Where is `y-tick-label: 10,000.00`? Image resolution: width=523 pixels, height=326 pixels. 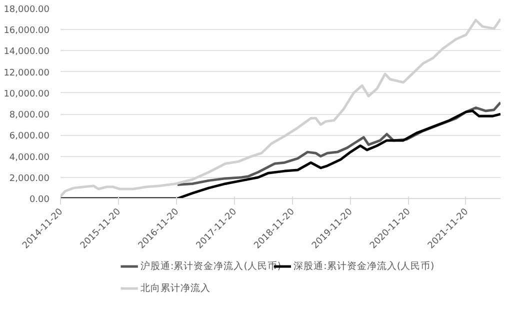 y-tick-label: 10,000.00 is located at coordinates (27, 94).